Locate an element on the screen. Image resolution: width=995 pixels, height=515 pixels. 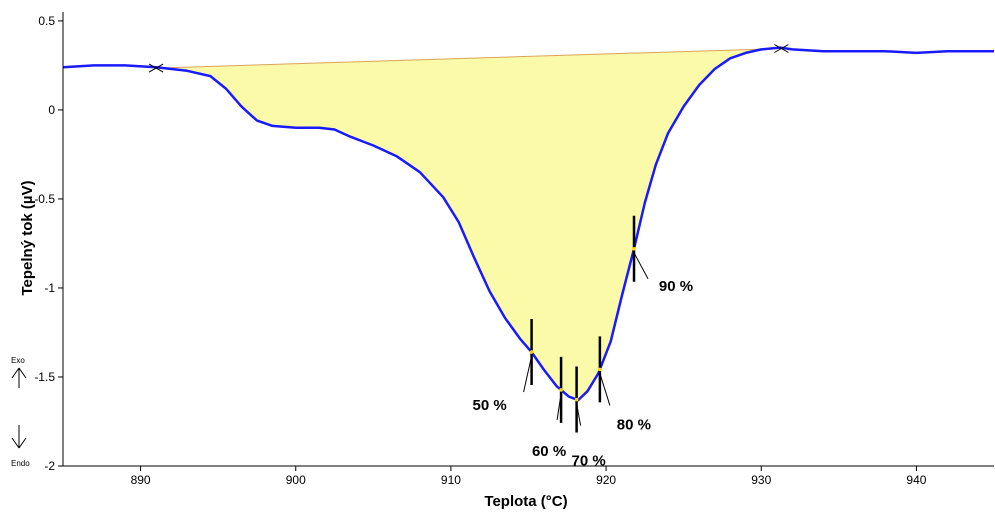
x-tick-label: 920 is located at coordinates (606, 480).